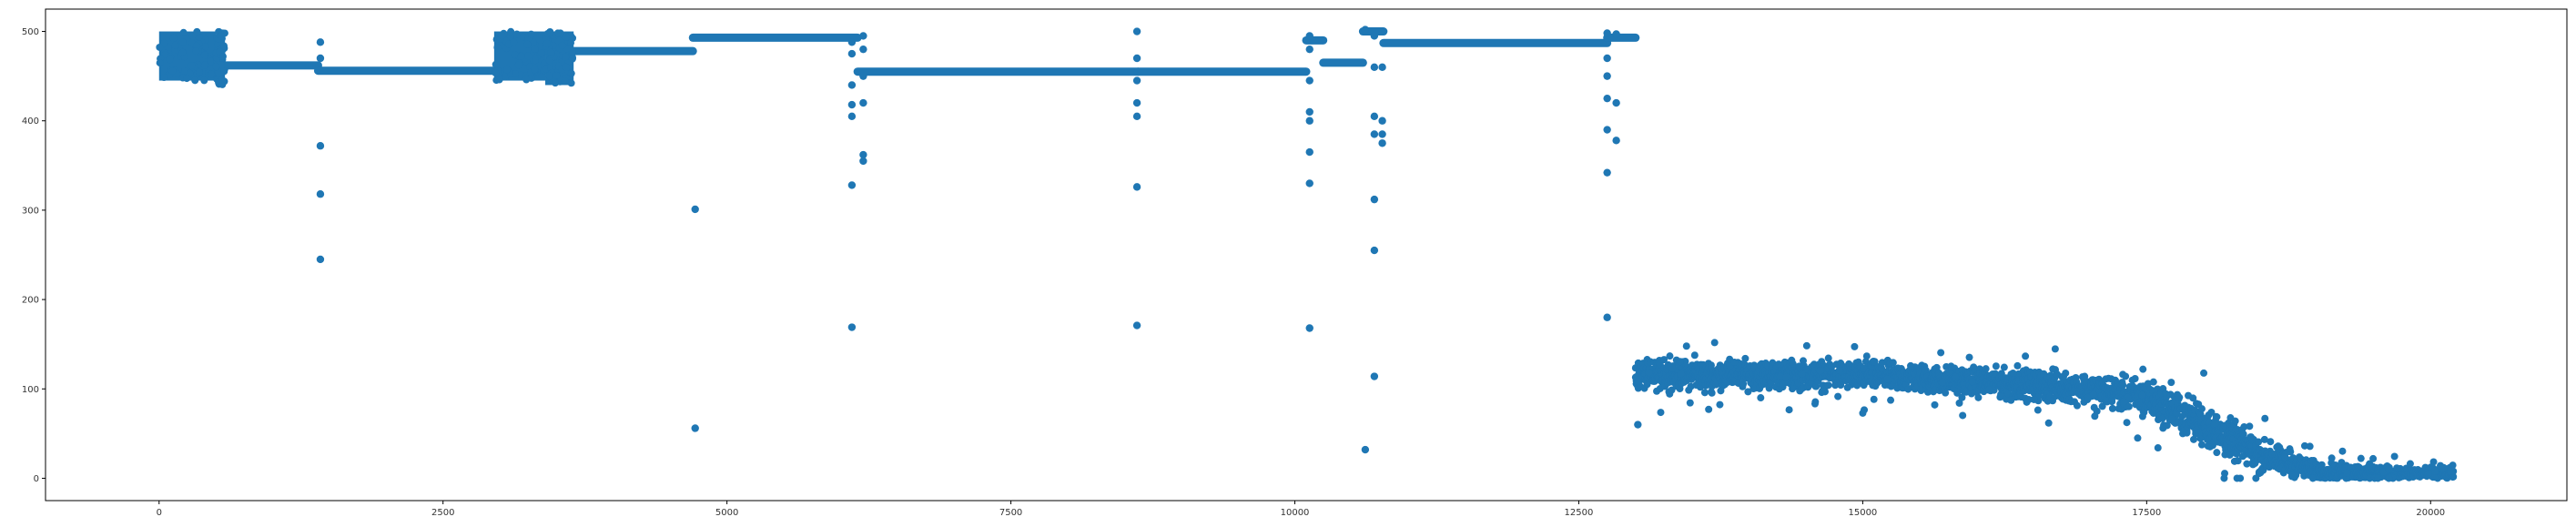 The width and height of the screenshot is (2576, 527). Describe the element at coordinates (442, 513) in the screenshot. I see `x-tick-label: 2500` at that location.